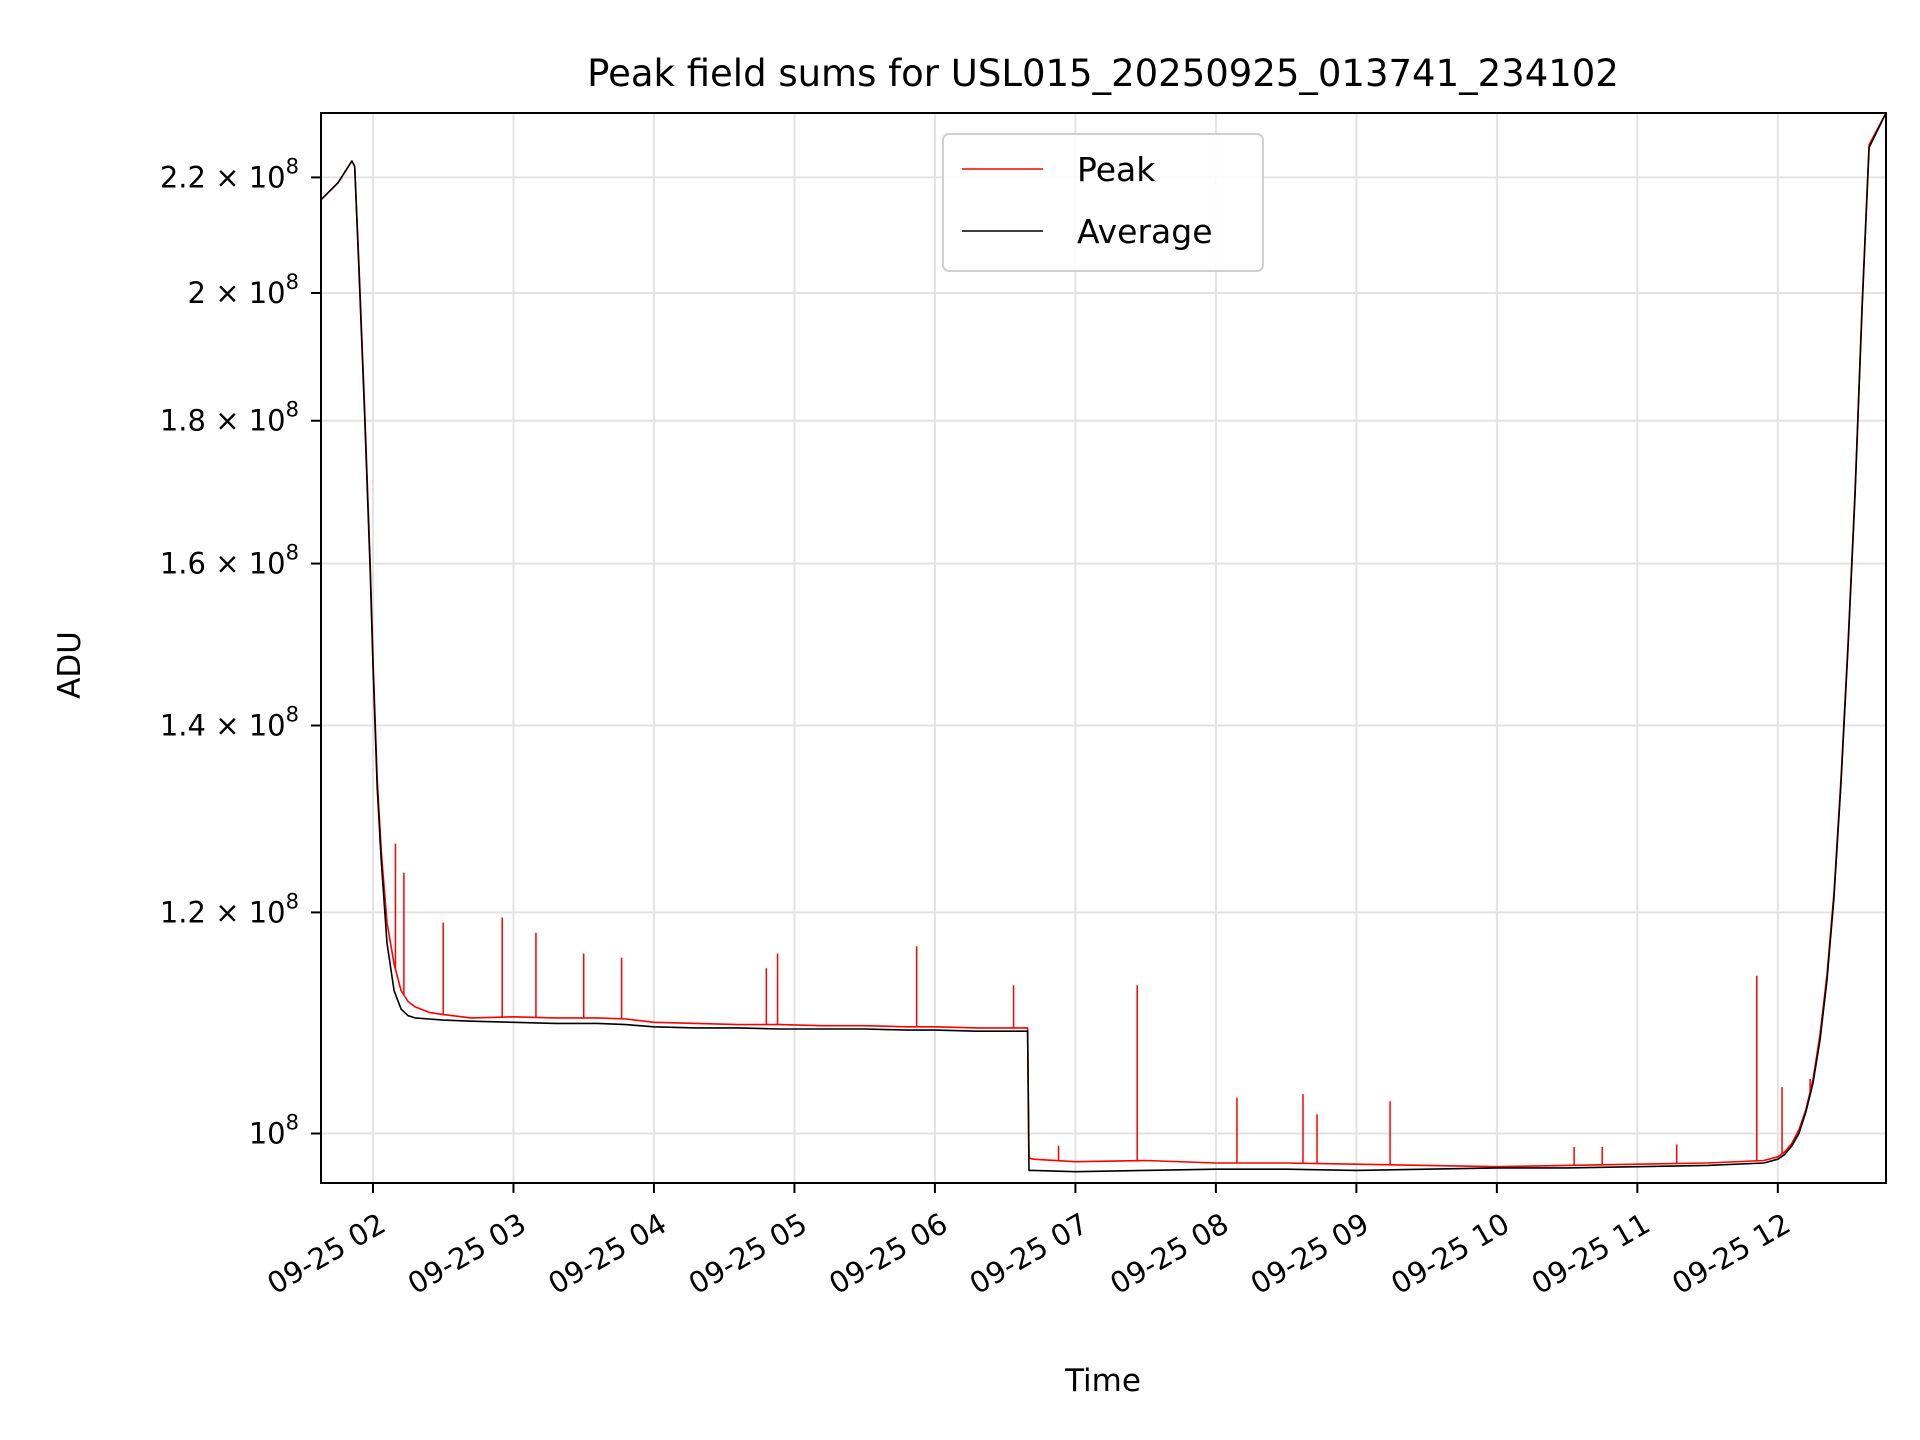 The width and height of the screenshot is (1920, 1440). I want to click on y-tick-label: 108, so click(274, 1130).